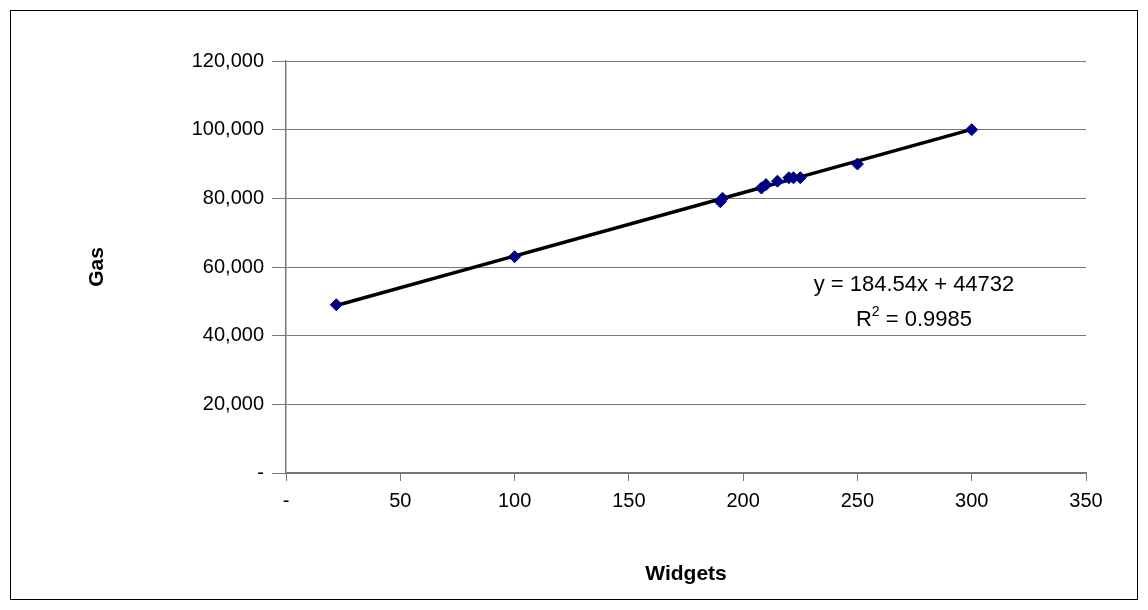  Describe the element at coordinates (1086, 499) in the screenshot. I see `x-tick-label: 350` at that location.